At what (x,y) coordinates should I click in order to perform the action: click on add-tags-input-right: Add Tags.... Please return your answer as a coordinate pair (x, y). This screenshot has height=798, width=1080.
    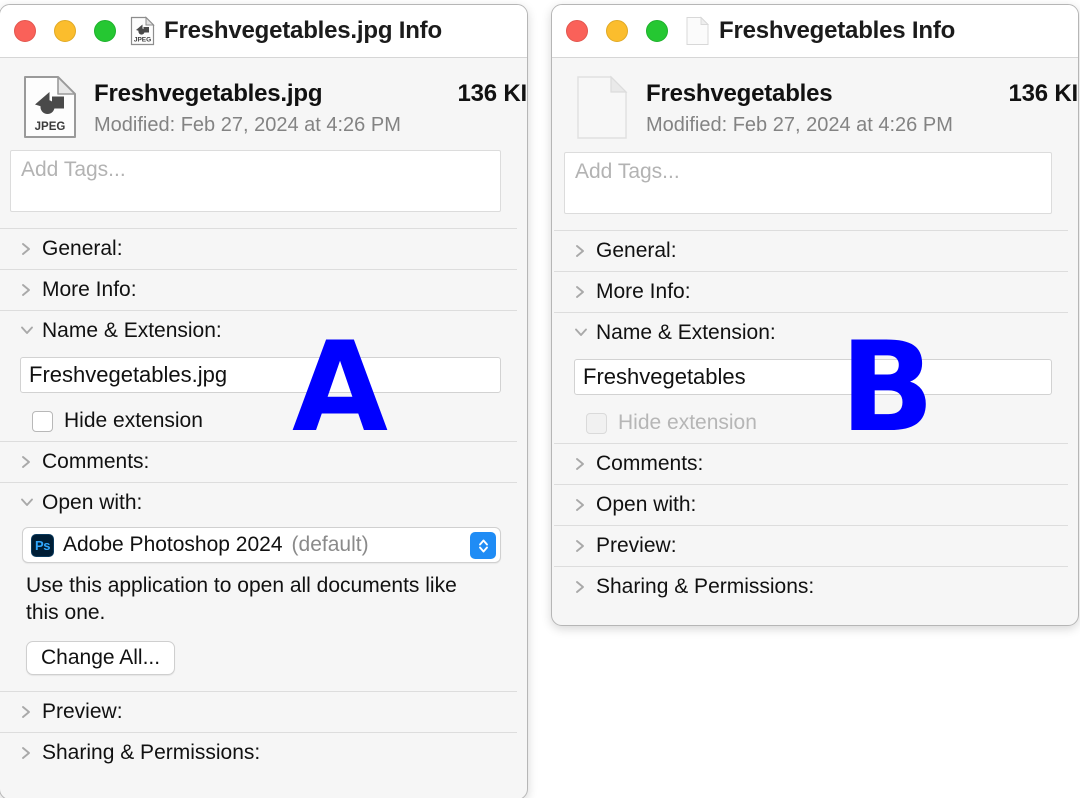
    Looking at the image, I should click on (808, 183).